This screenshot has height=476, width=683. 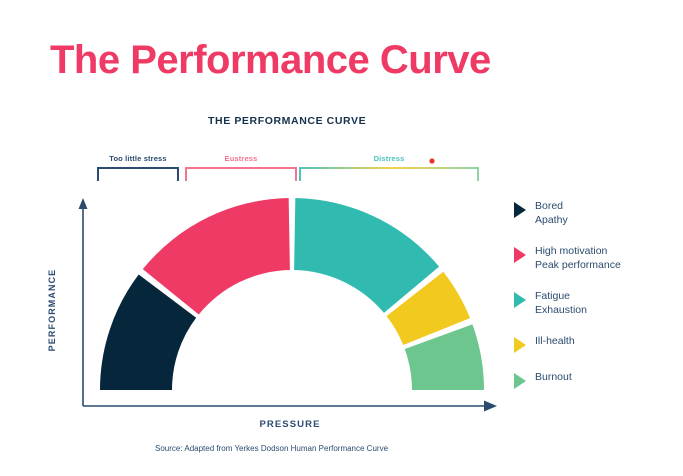 I want to click on legend-item: Fatigue Exhaustion, so click(x=596, y=303).